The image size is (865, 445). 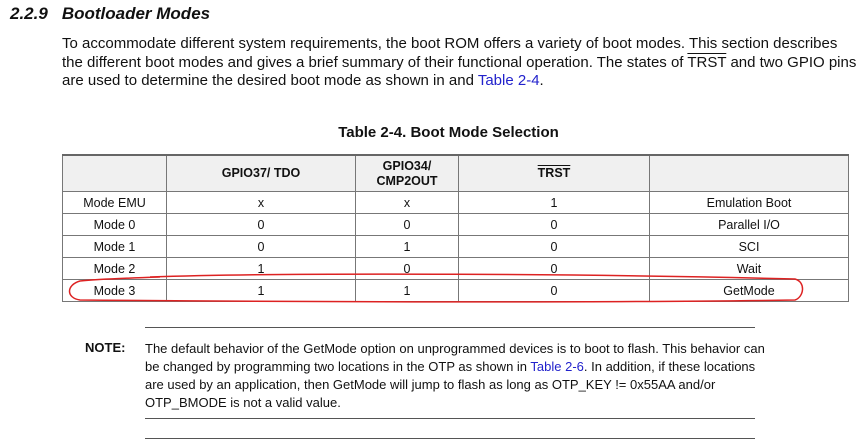 What do you see at coordinates (261, 173) in the screenshot?
I see `header-cell: GPIO37/ TDO` at bounding box center [261, 173].